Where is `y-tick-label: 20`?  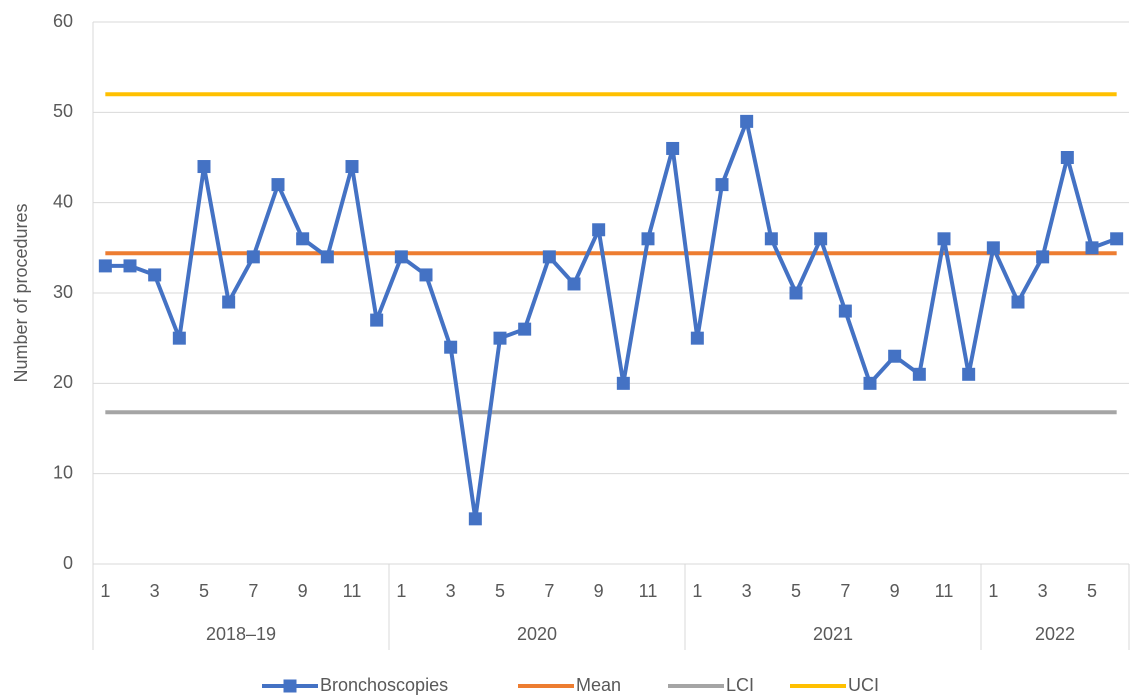 y-tick-label: 20 is located at coordinates (63, 382).